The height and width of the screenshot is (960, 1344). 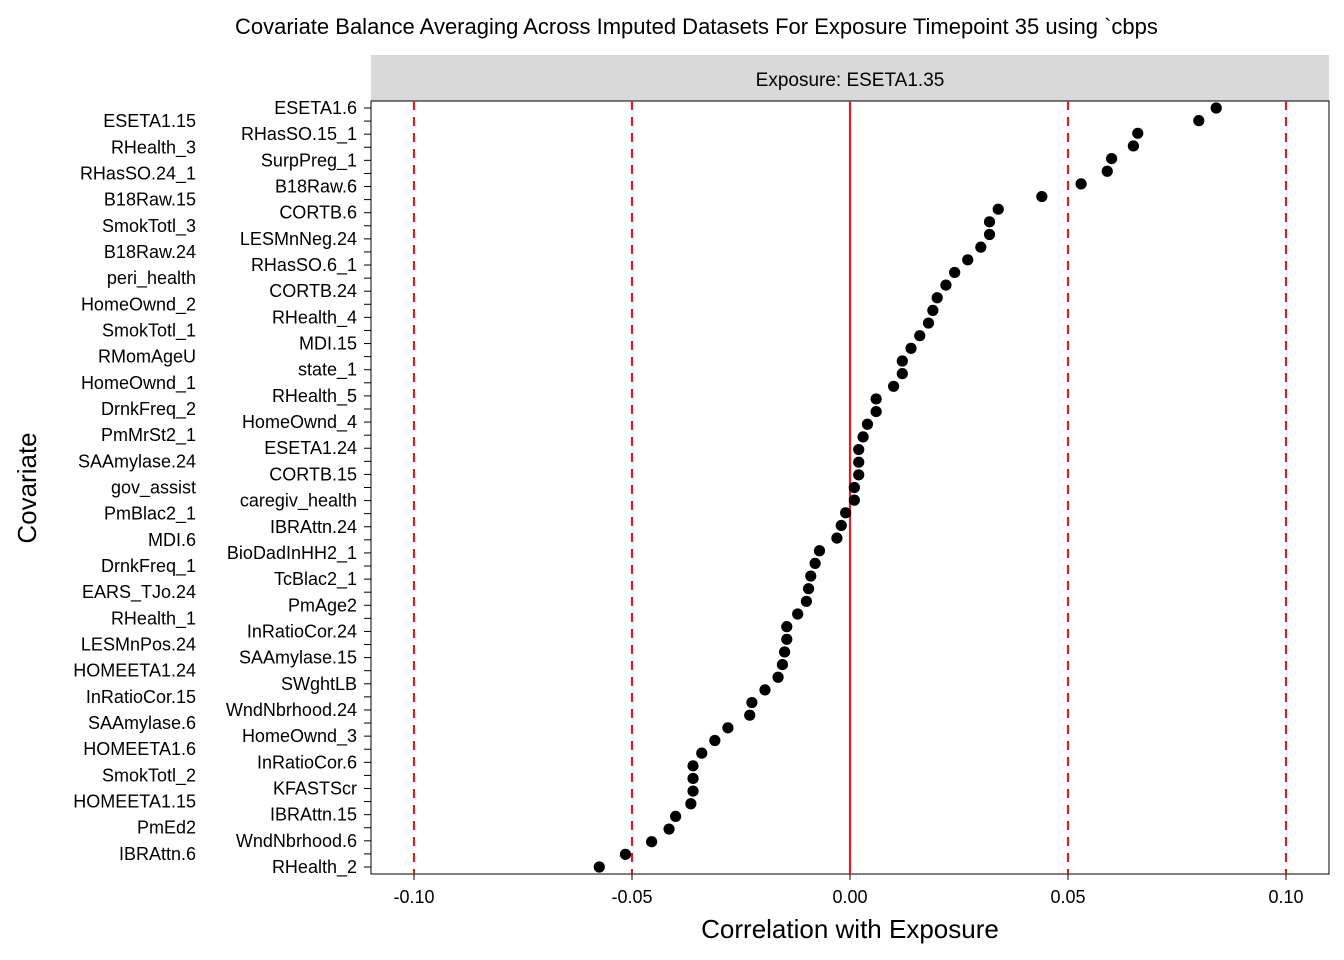 I want to click on y-axis-title: Covariate, so click(x=27, y=487).